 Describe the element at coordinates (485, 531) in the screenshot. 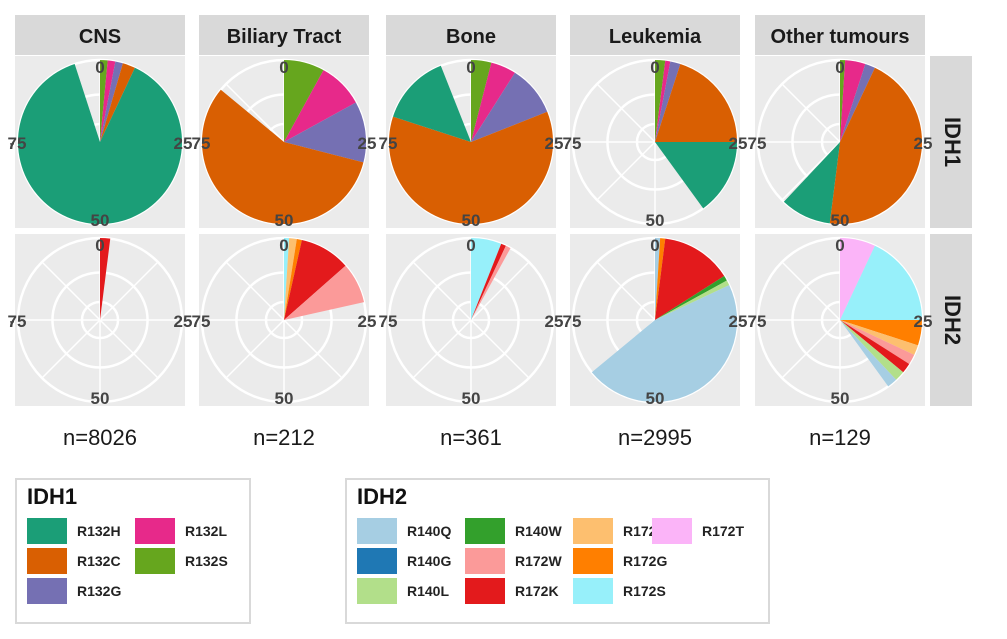

I see `legend-swatch-r140w` at that location.